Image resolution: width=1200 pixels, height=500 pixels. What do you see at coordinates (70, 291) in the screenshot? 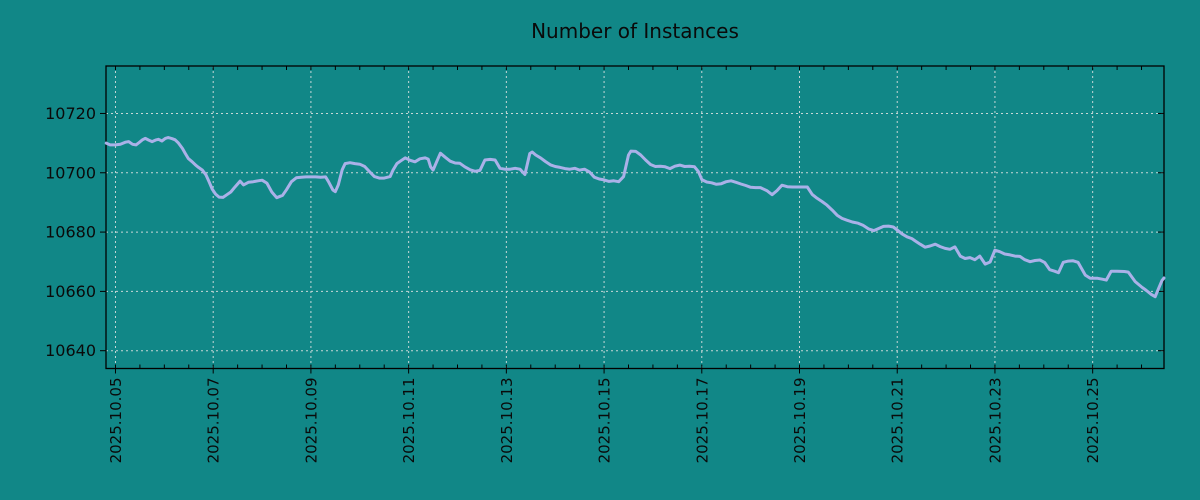
I see `y-tick-label: 10660` at bounding box center [70, 291].